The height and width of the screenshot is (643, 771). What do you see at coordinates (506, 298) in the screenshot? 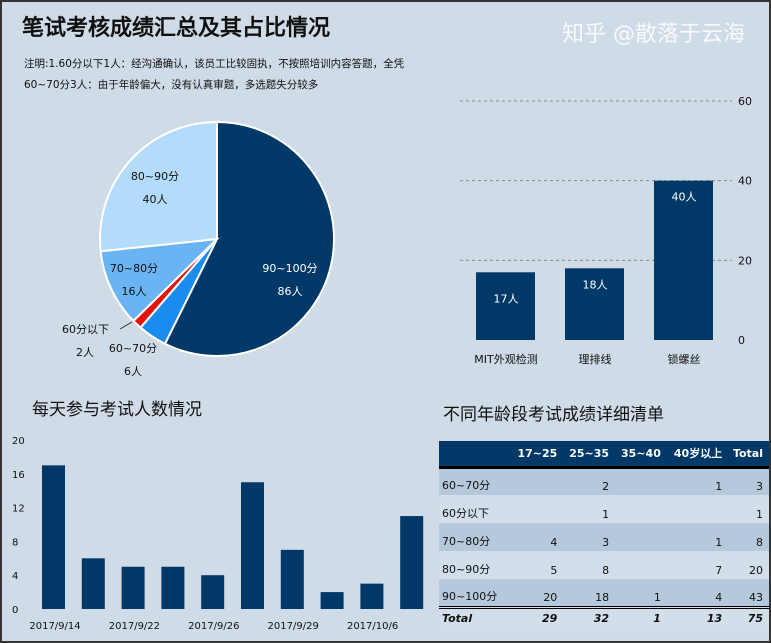
I see `bar-data-label: 17人` at bounding box center [506, 298].